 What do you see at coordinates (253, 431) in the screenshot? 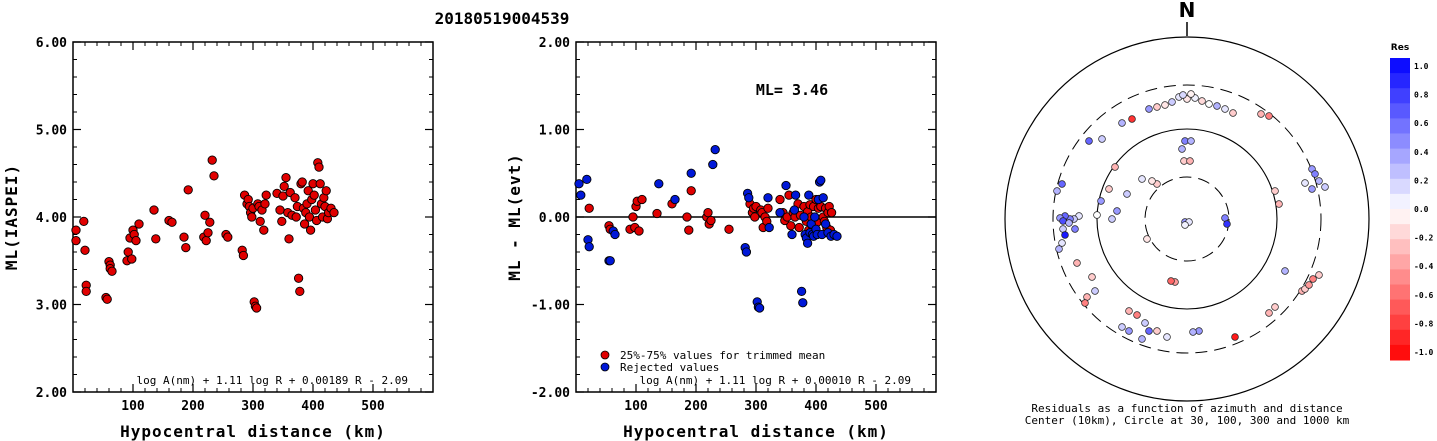
I see `x-axis-label: Hypocentral distance (km)` at bounding box center [253, 431].